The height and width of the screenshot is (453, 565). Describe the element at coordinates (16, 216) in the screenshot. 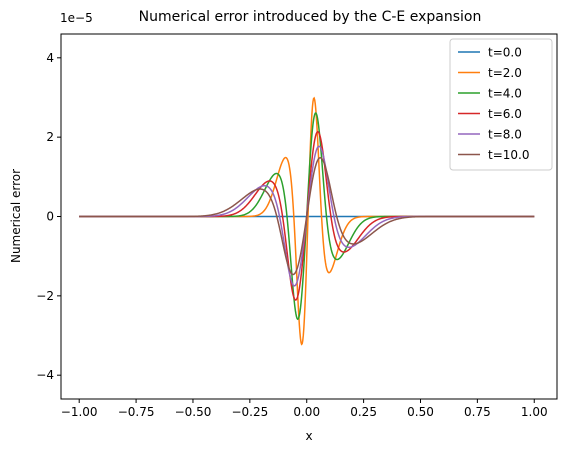

I see `y-axis-label: Numerical error` at that location.